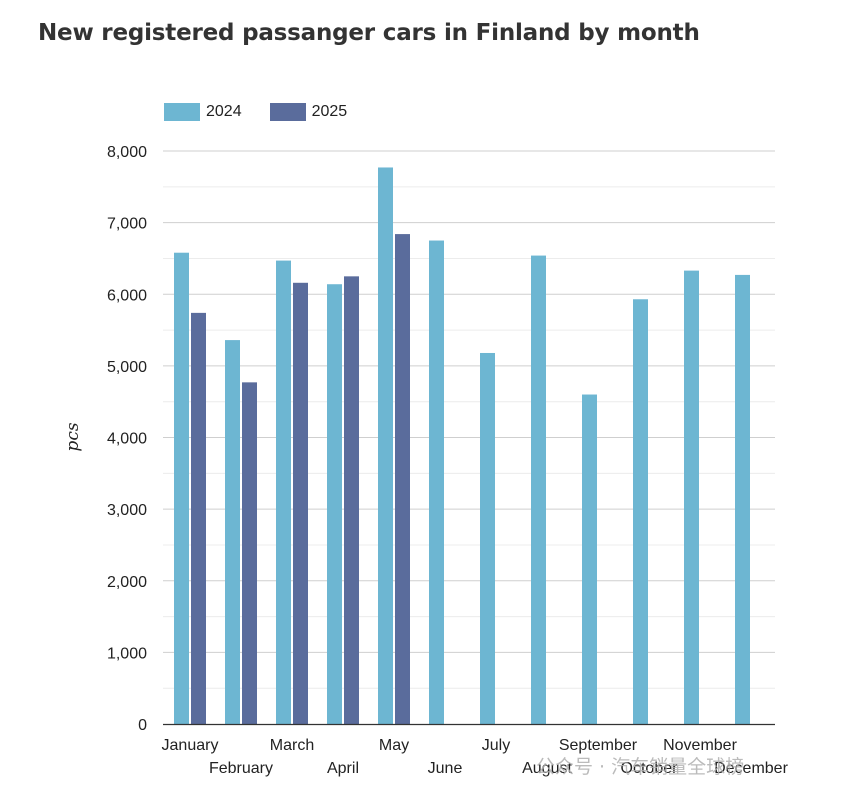  What do you see at coordinates (385, 445) in the screenshot?
I see `bar-2024-may` at bounding box center [385, 445].